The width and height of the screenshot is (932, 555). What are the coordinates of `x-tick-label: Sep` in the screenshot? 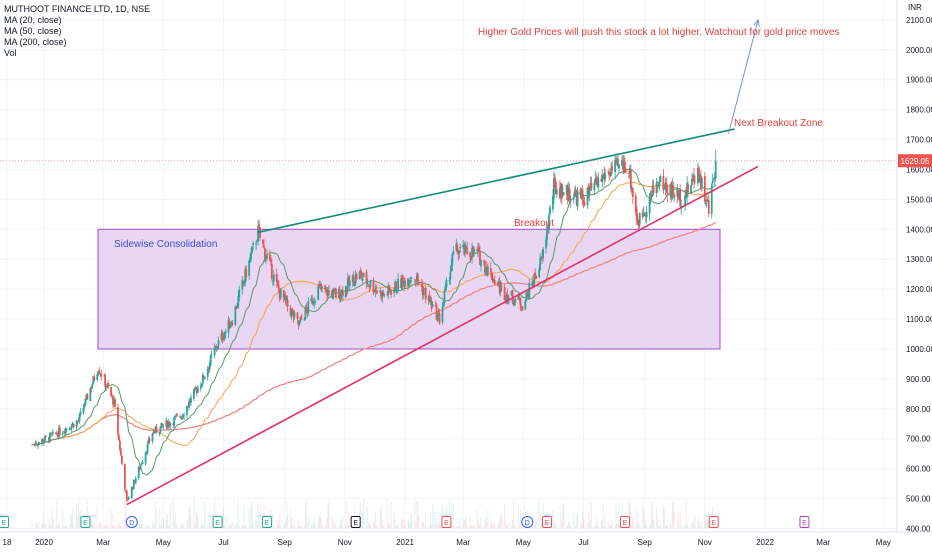 It's located at (285, 542).